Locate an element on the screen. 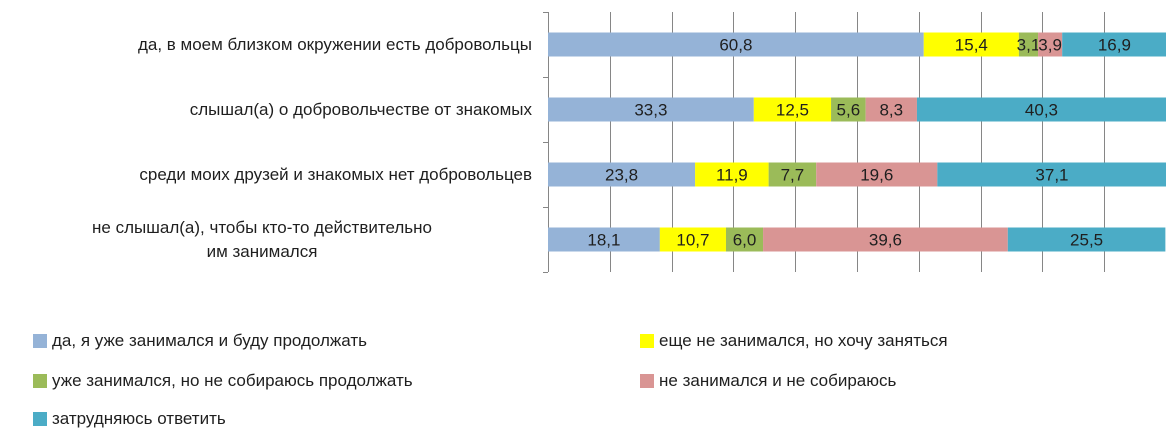 The height and width of the screenshot is (431, 1166). category-label-line: не слышал(а), чтобы кто-то действительно is located at coordinates (262, 227).